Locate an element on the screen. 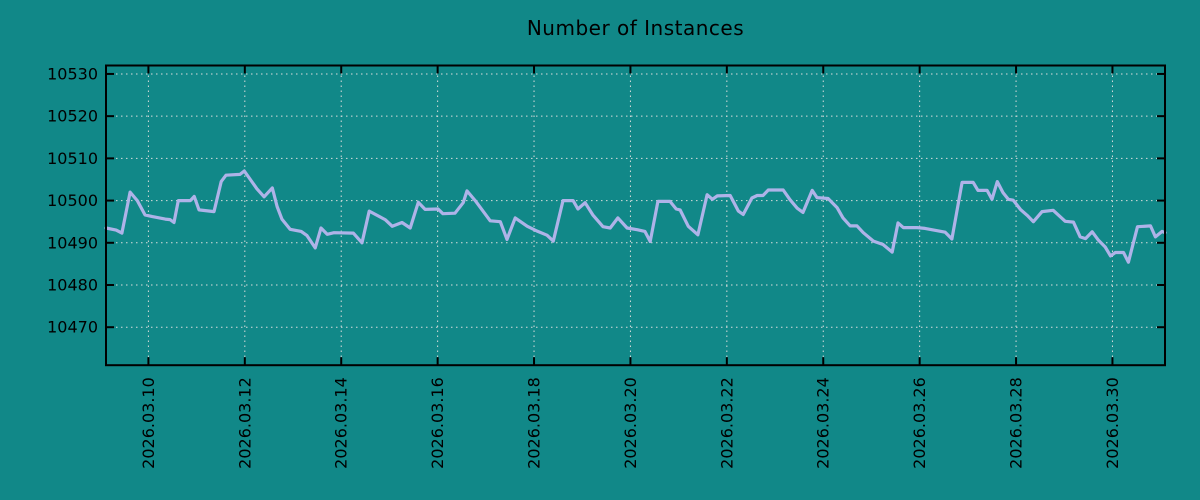 Image resolution: width=1200 pixels, height=500 pixels. y-tick-label: 10470 is located at coordinates (72, 327).